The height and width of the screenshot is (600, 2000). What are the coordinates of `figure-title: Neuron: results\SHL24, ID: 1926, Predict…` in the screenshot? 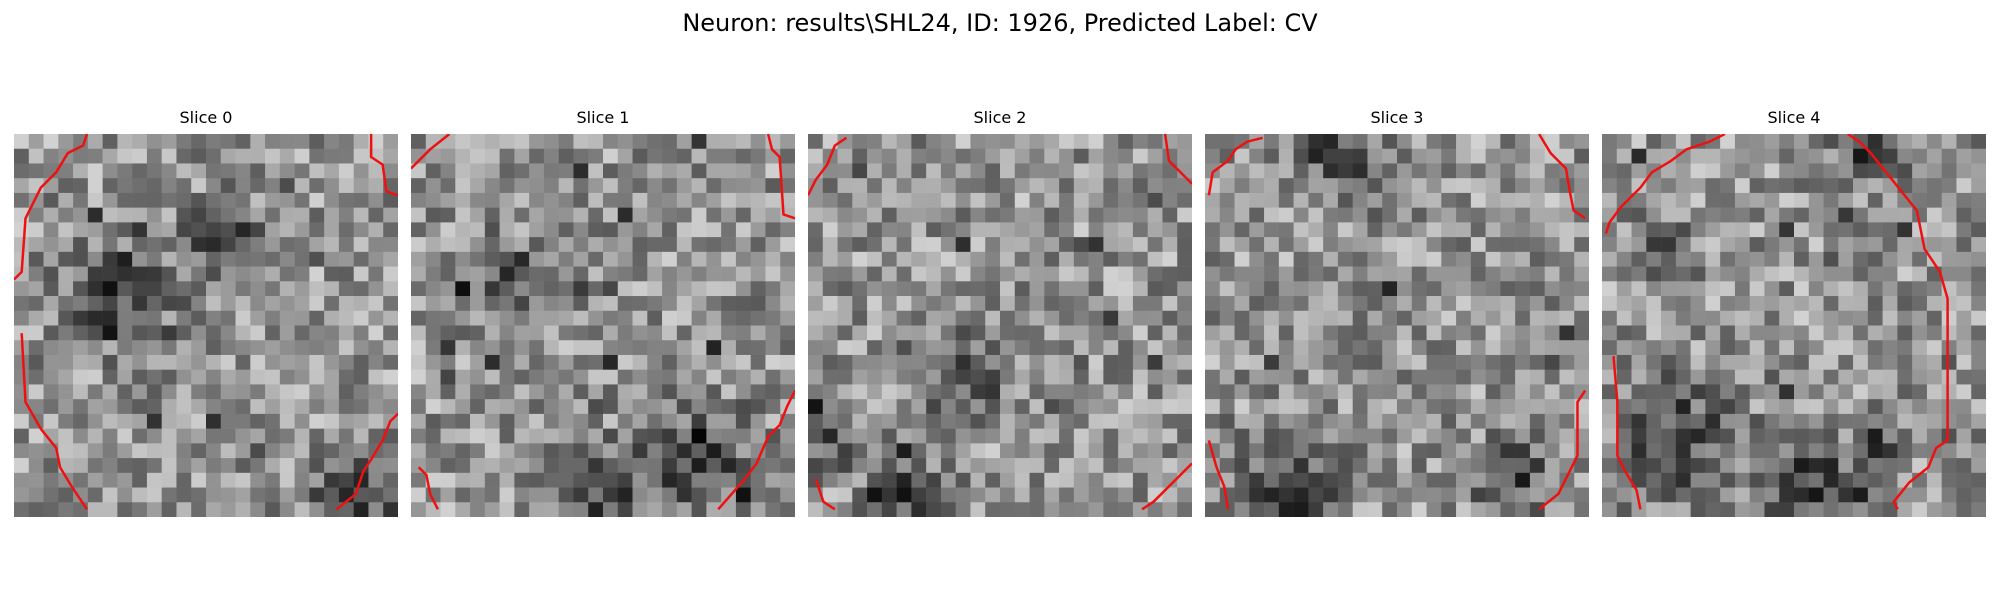 It's located at (1000, 23).